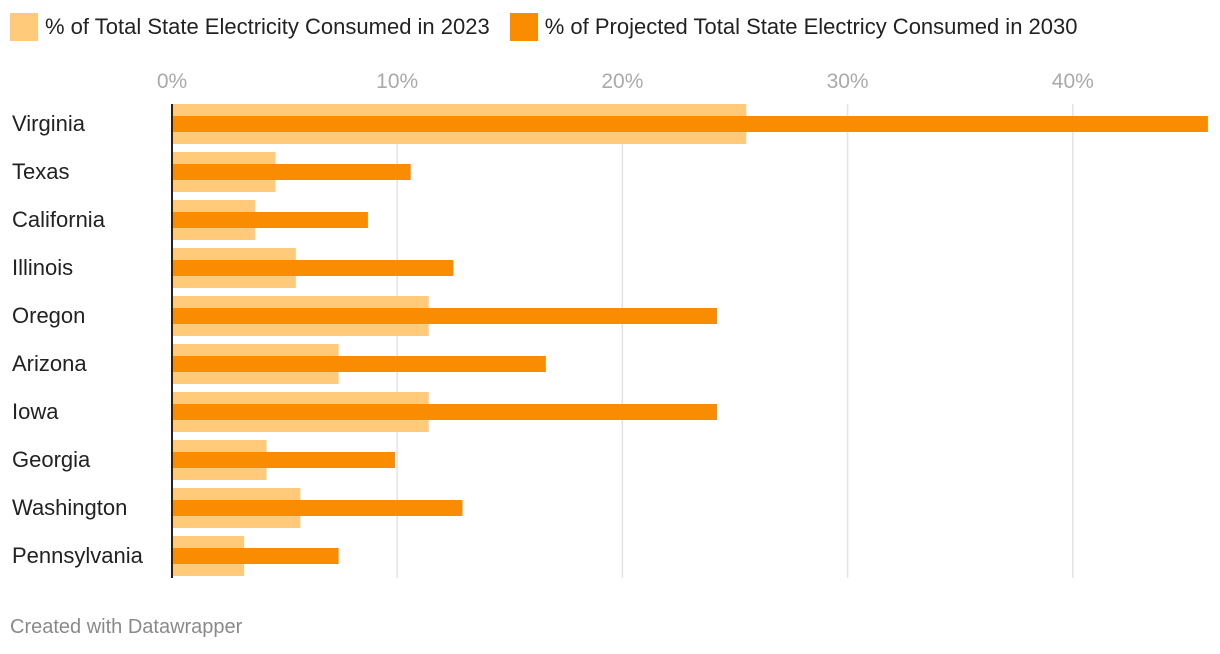  Describe the element at coordinates (397, 81) in the screenshot. I see `x-tick-label-10: 10%` at that location.